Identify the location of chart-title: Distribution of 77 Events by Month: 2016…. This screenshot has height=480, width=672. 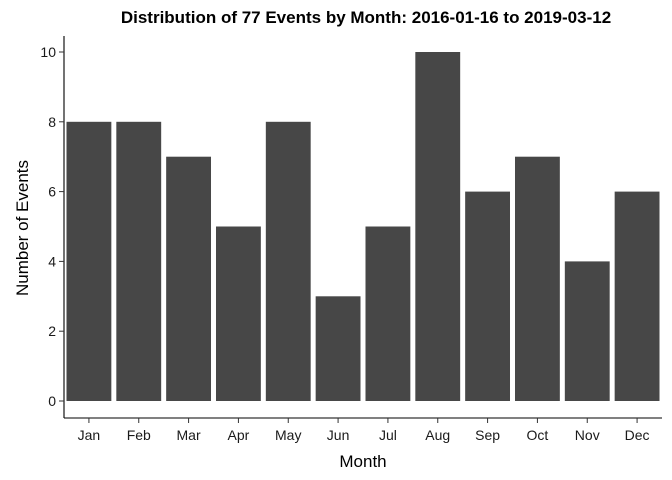
(366, 17).